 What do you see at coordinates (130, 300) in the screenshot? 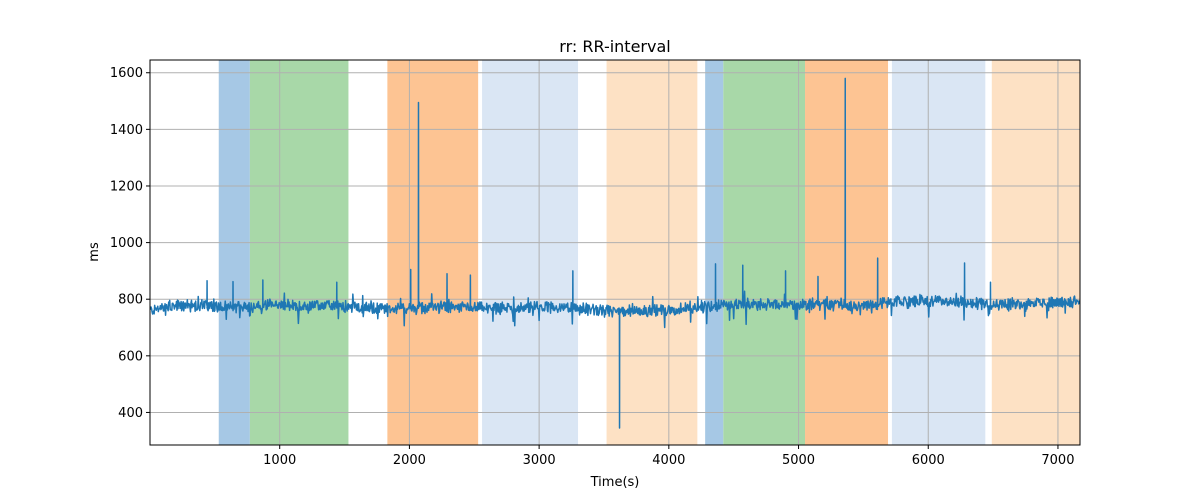
I see `y-tick-label: 800` at bounding box center [130, 300].